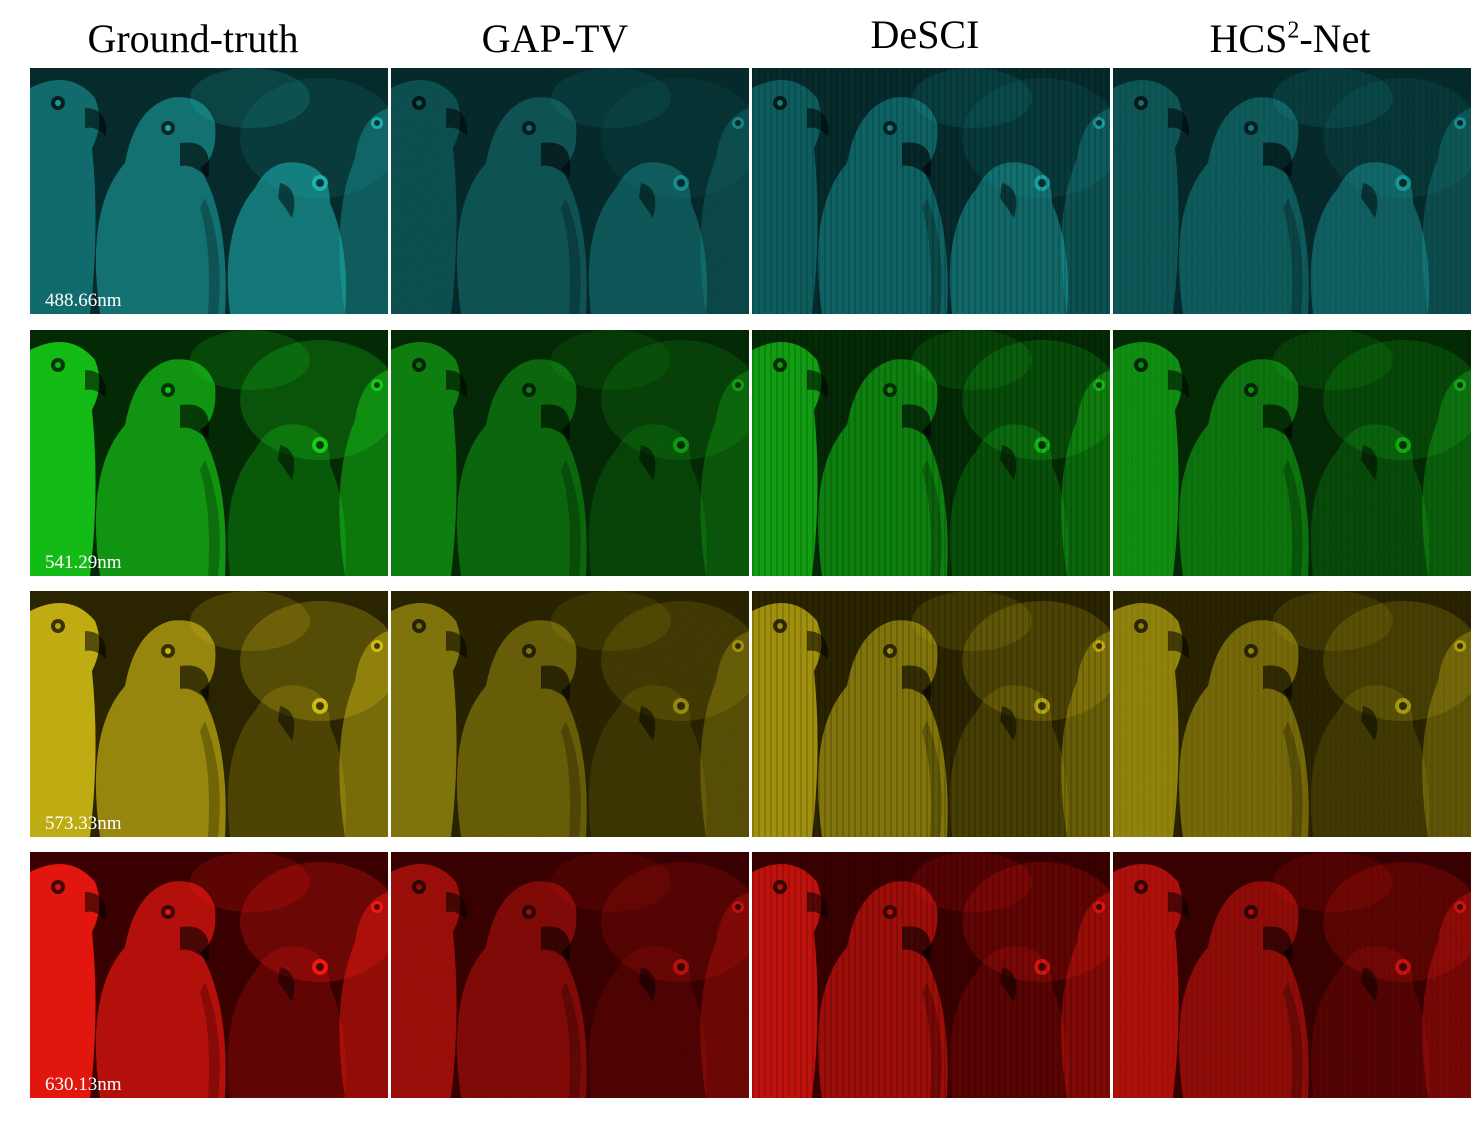 The height and width of the screenshot is (1137, 1481). I want to click on column-header-hcs2-net: HCS2-Net, so click(1290, 39).